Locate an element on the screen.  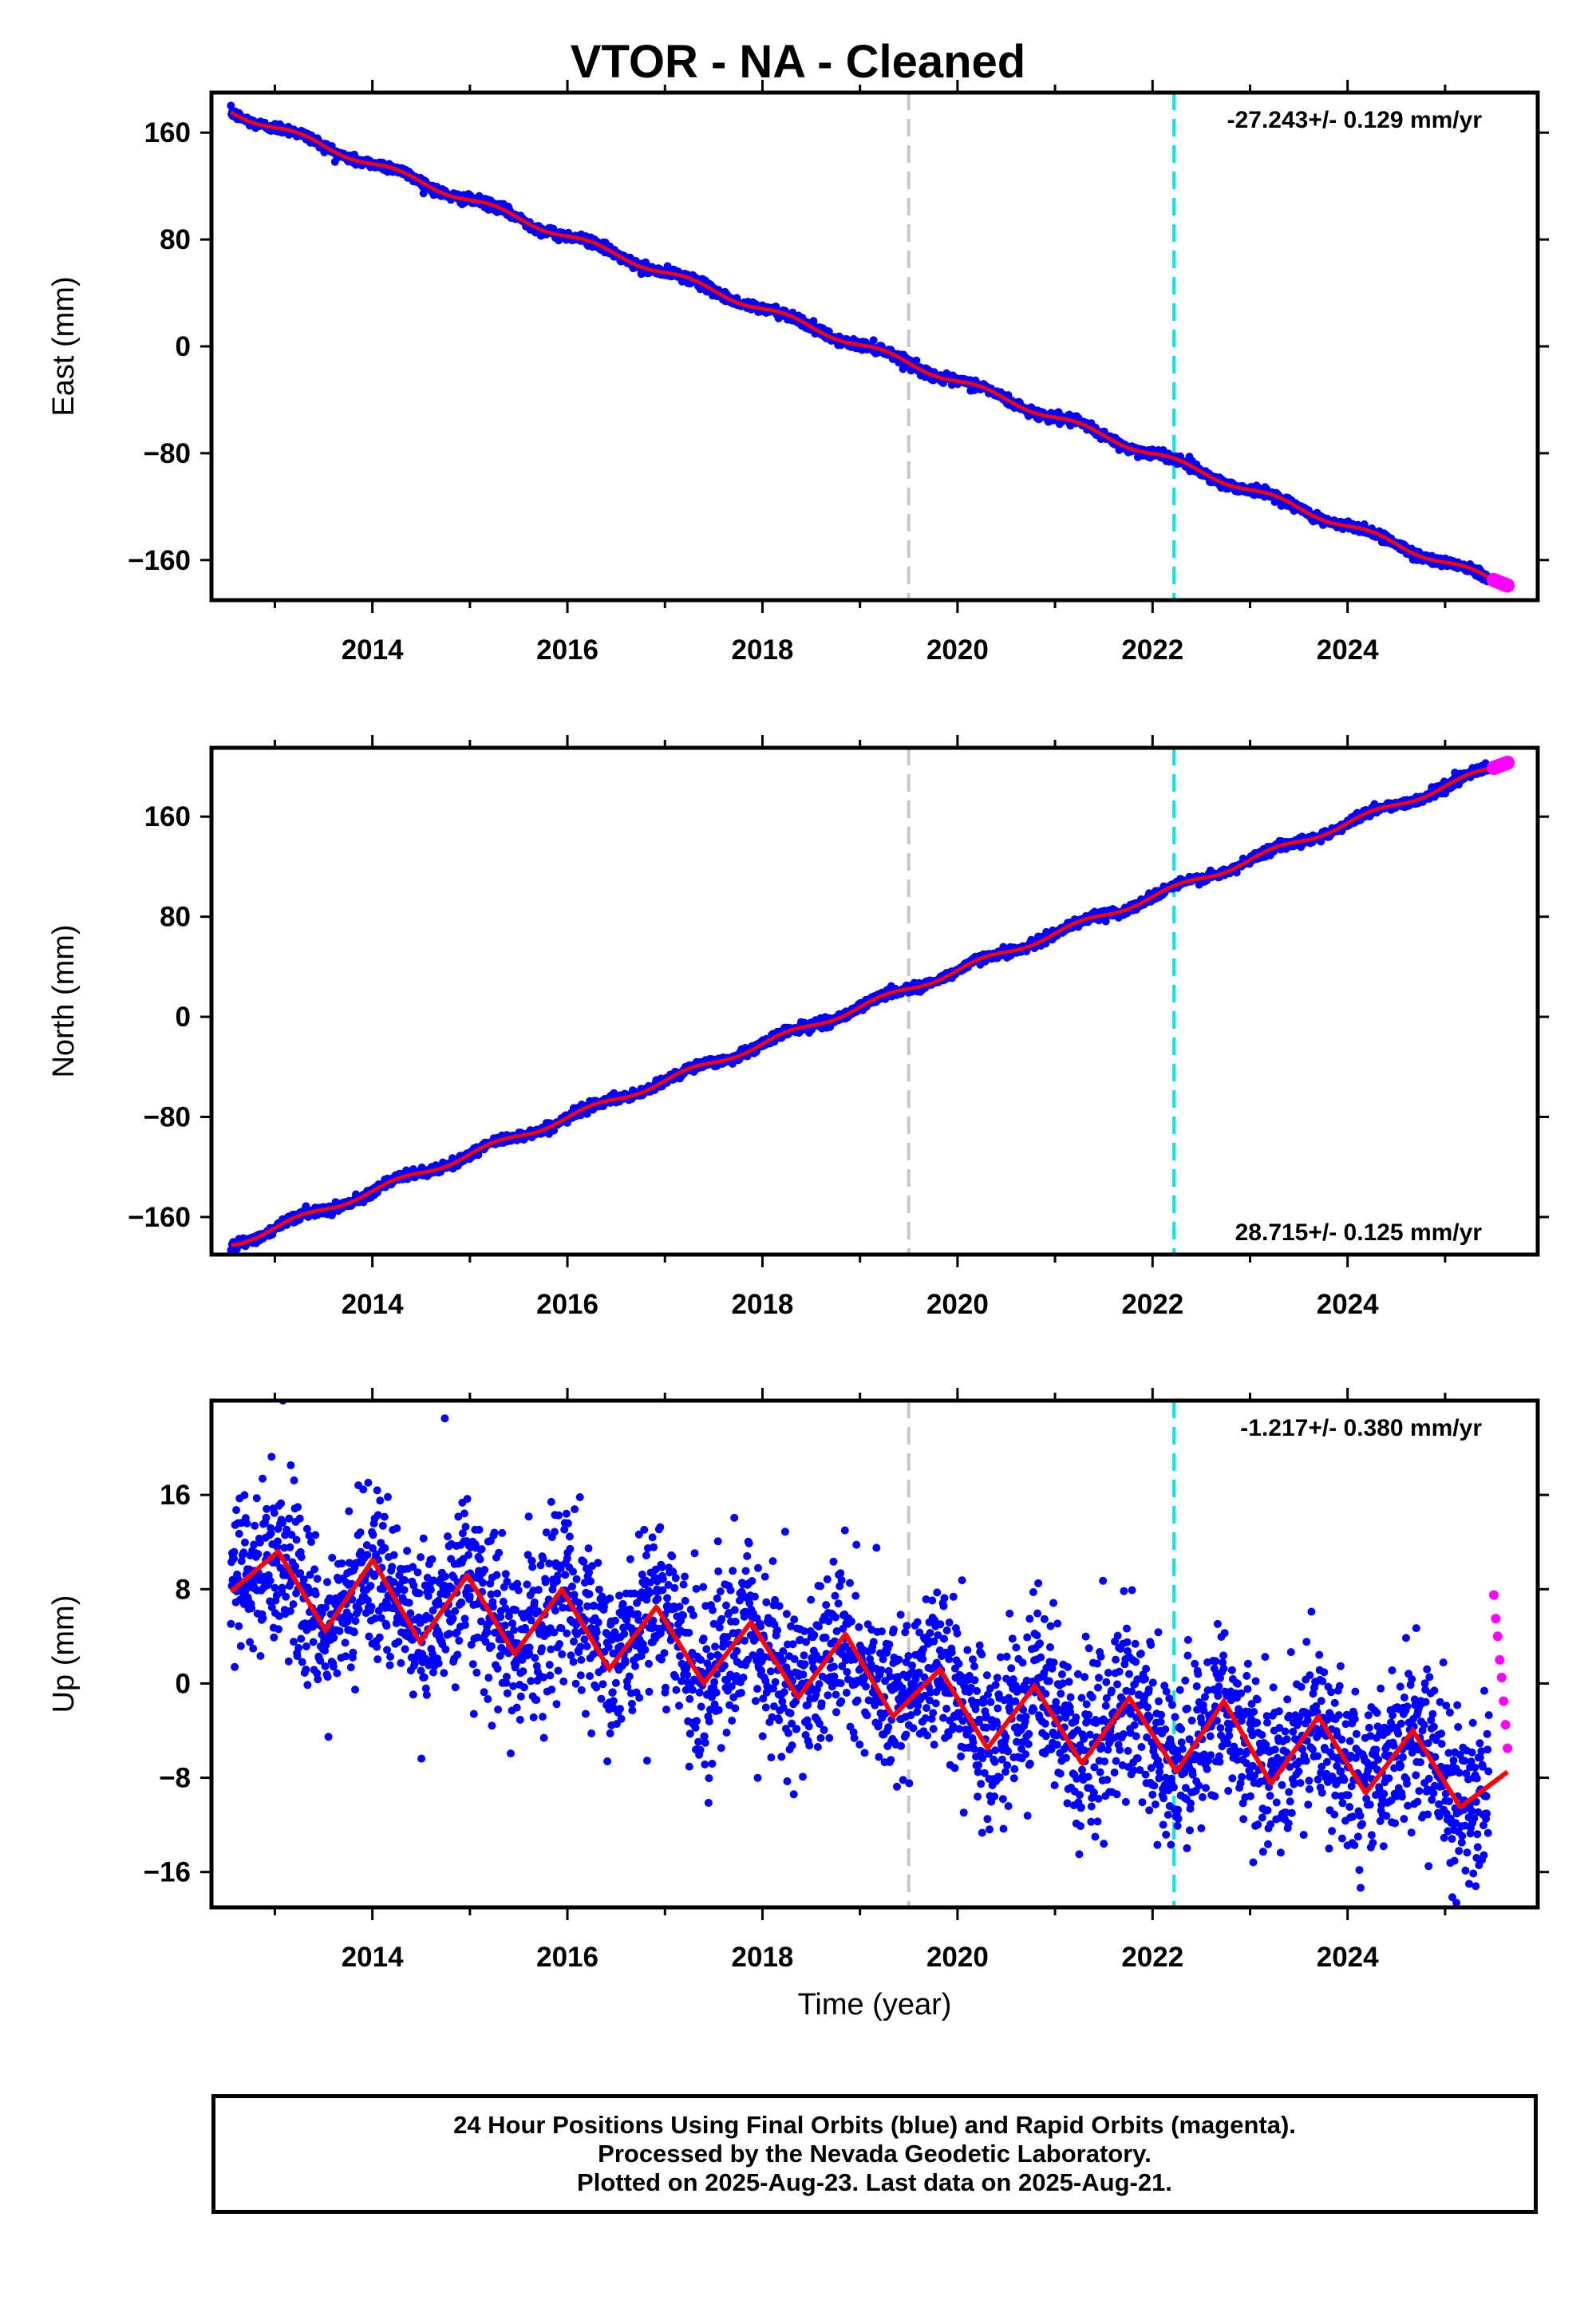
figure-title: VTOR - NA - Cleaned is located at coordinates (798, 62).